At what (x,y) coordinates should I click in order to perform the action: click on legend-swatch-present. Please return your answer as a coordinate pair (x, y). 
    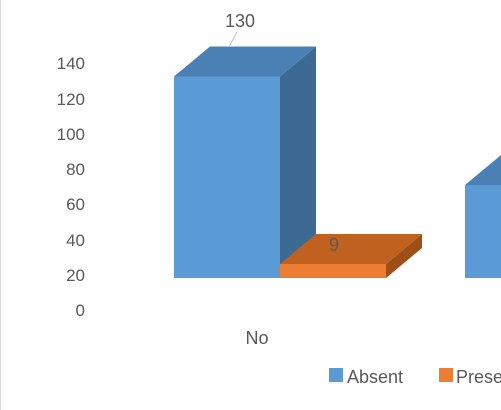
    Looking at the image, I should click on (446, 375).